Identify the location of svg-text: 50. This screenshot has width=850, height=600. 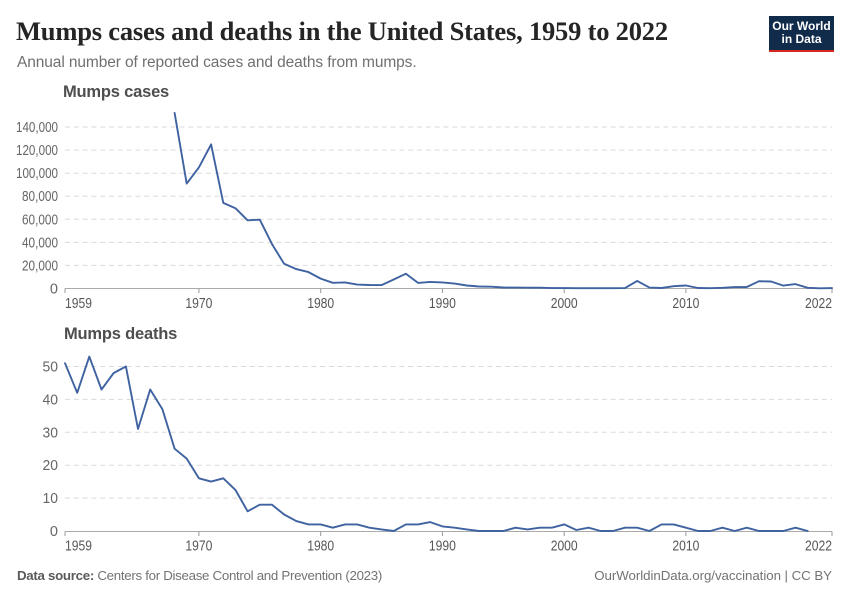
(51, 368).